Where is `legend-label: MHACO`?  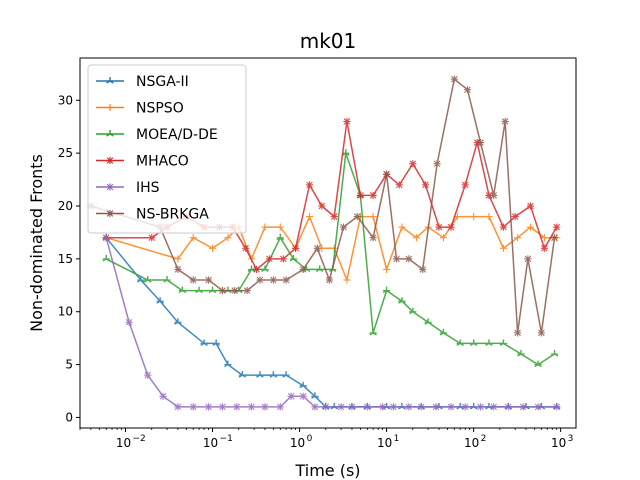
legend-label: MHACO is located at coordinates (162, 162).